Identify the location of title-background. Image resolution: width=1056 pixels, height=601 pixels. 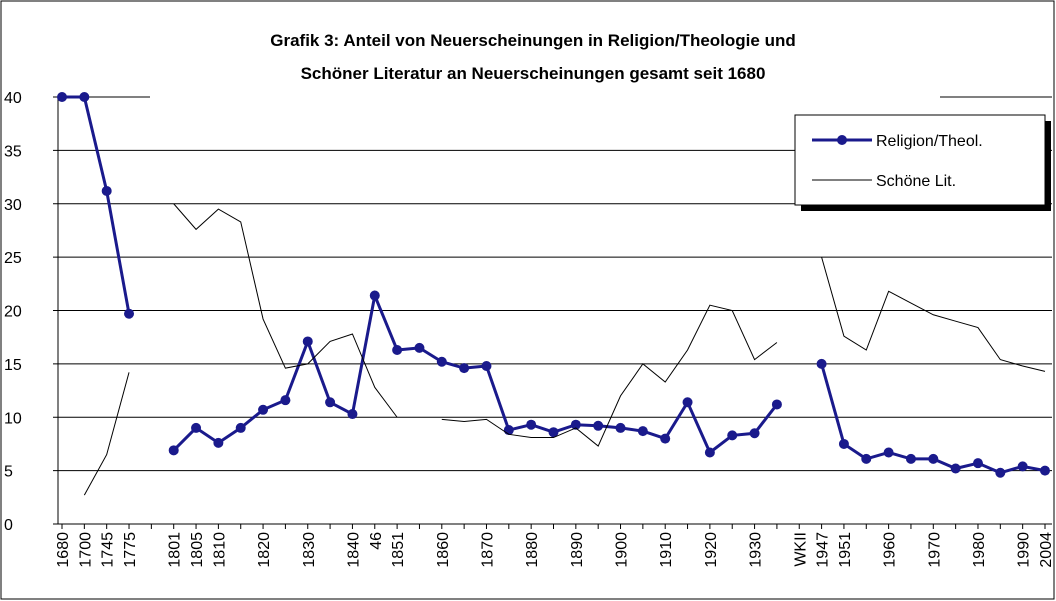
(545, 55).